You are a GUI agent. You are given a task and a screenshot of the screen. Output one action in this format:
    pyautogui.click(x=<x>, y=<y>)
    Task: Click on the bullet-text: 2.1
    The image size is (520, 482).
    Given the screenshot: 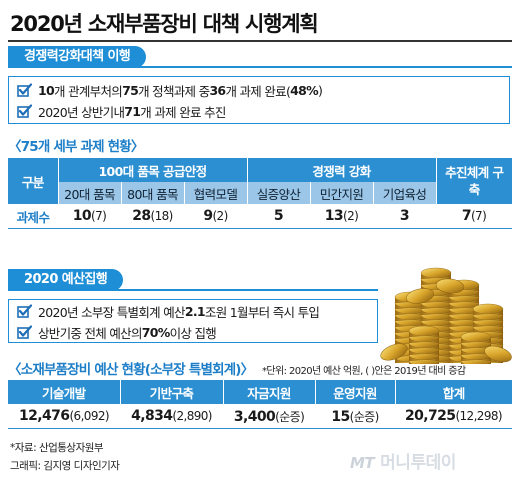 What is the action you would take?
    pyautogui.click(x=195, y=311)
    